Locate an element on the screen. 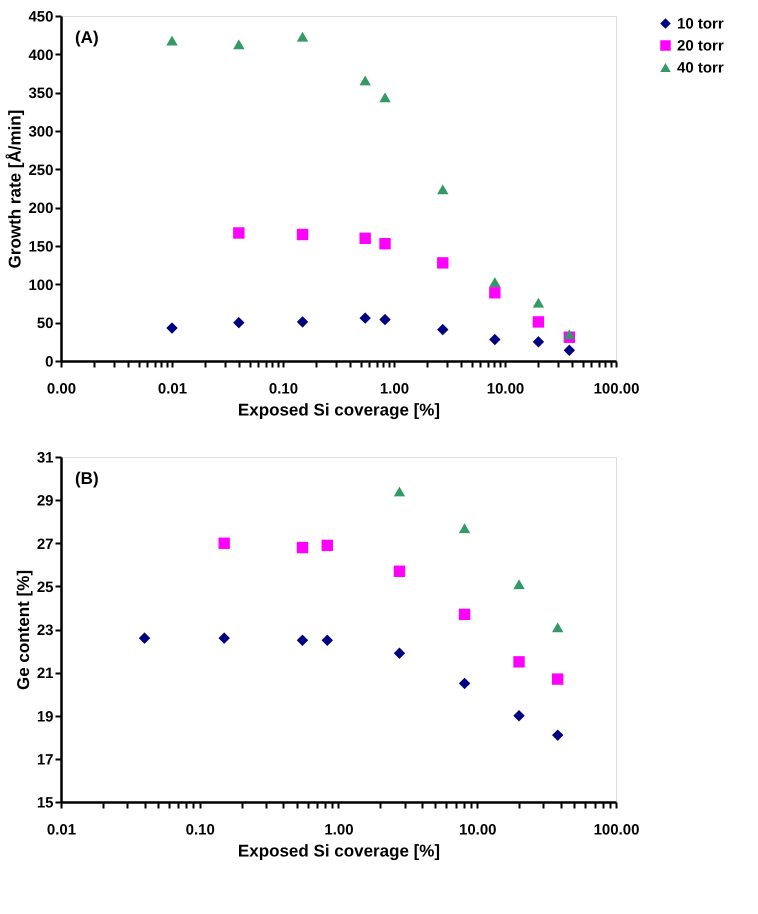  y-axis-title: Ge content [%] is located at coordinates (23, 630).